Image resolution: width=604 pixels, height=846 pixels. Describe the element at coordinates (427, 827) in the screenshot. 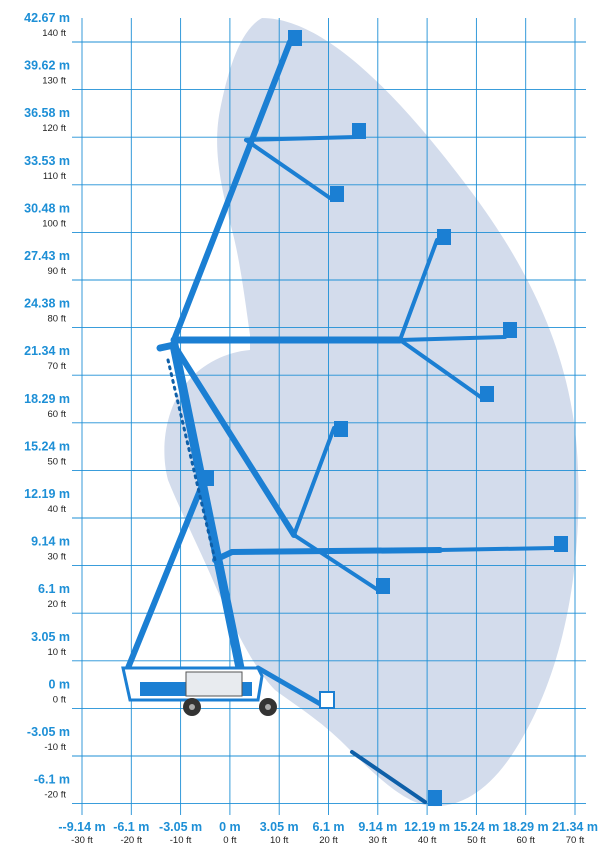

I see `x-tick-metric: 12.19 m` at that location.